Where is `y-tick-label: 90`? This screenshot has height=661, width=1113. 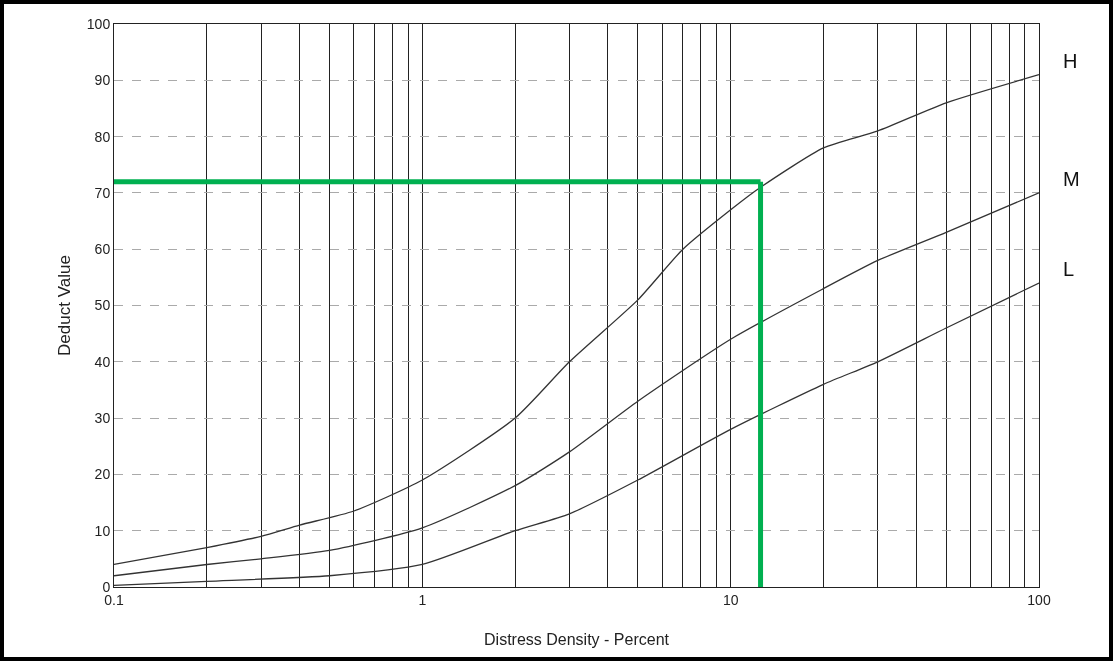 y-tick-label: 90 is located at coordinates (102, 80).